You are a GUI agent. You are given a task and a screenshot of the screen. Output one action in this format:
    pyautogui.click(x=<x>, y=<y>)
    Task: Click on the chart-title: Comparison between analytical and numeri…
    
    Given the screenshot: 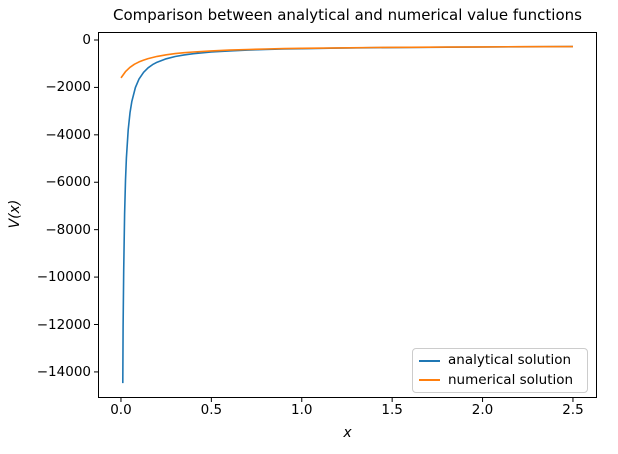 What is the action you would take?
    pyautogui.click(x=347, y=15)
    